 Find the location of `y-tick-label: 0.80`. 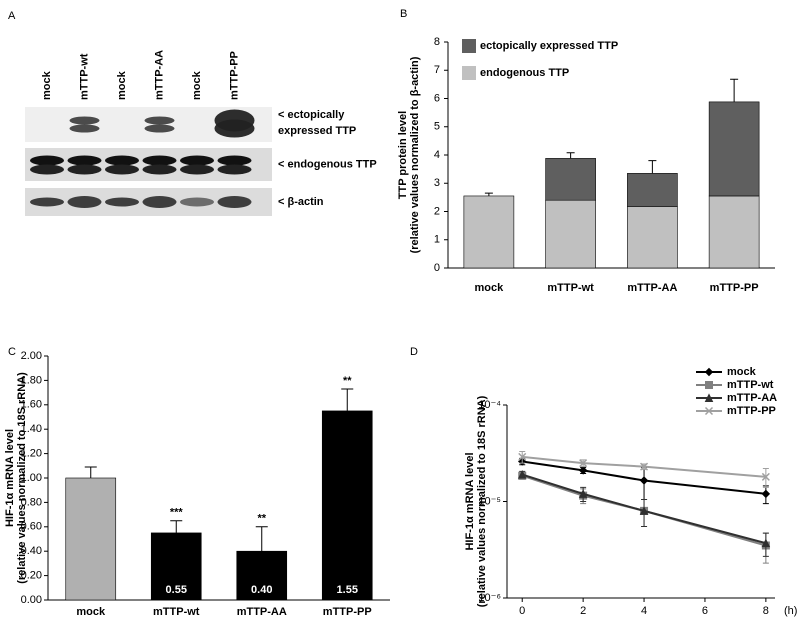

y-tick-label: 0.80 is located at coordinates (31, 502).